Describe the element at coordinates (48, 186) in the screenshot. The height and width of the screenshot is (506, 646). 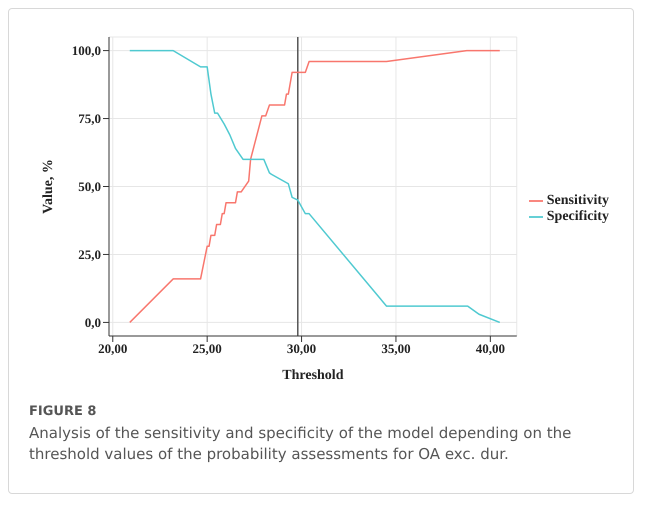
I see `y-axis-title: Value, %` at that location.